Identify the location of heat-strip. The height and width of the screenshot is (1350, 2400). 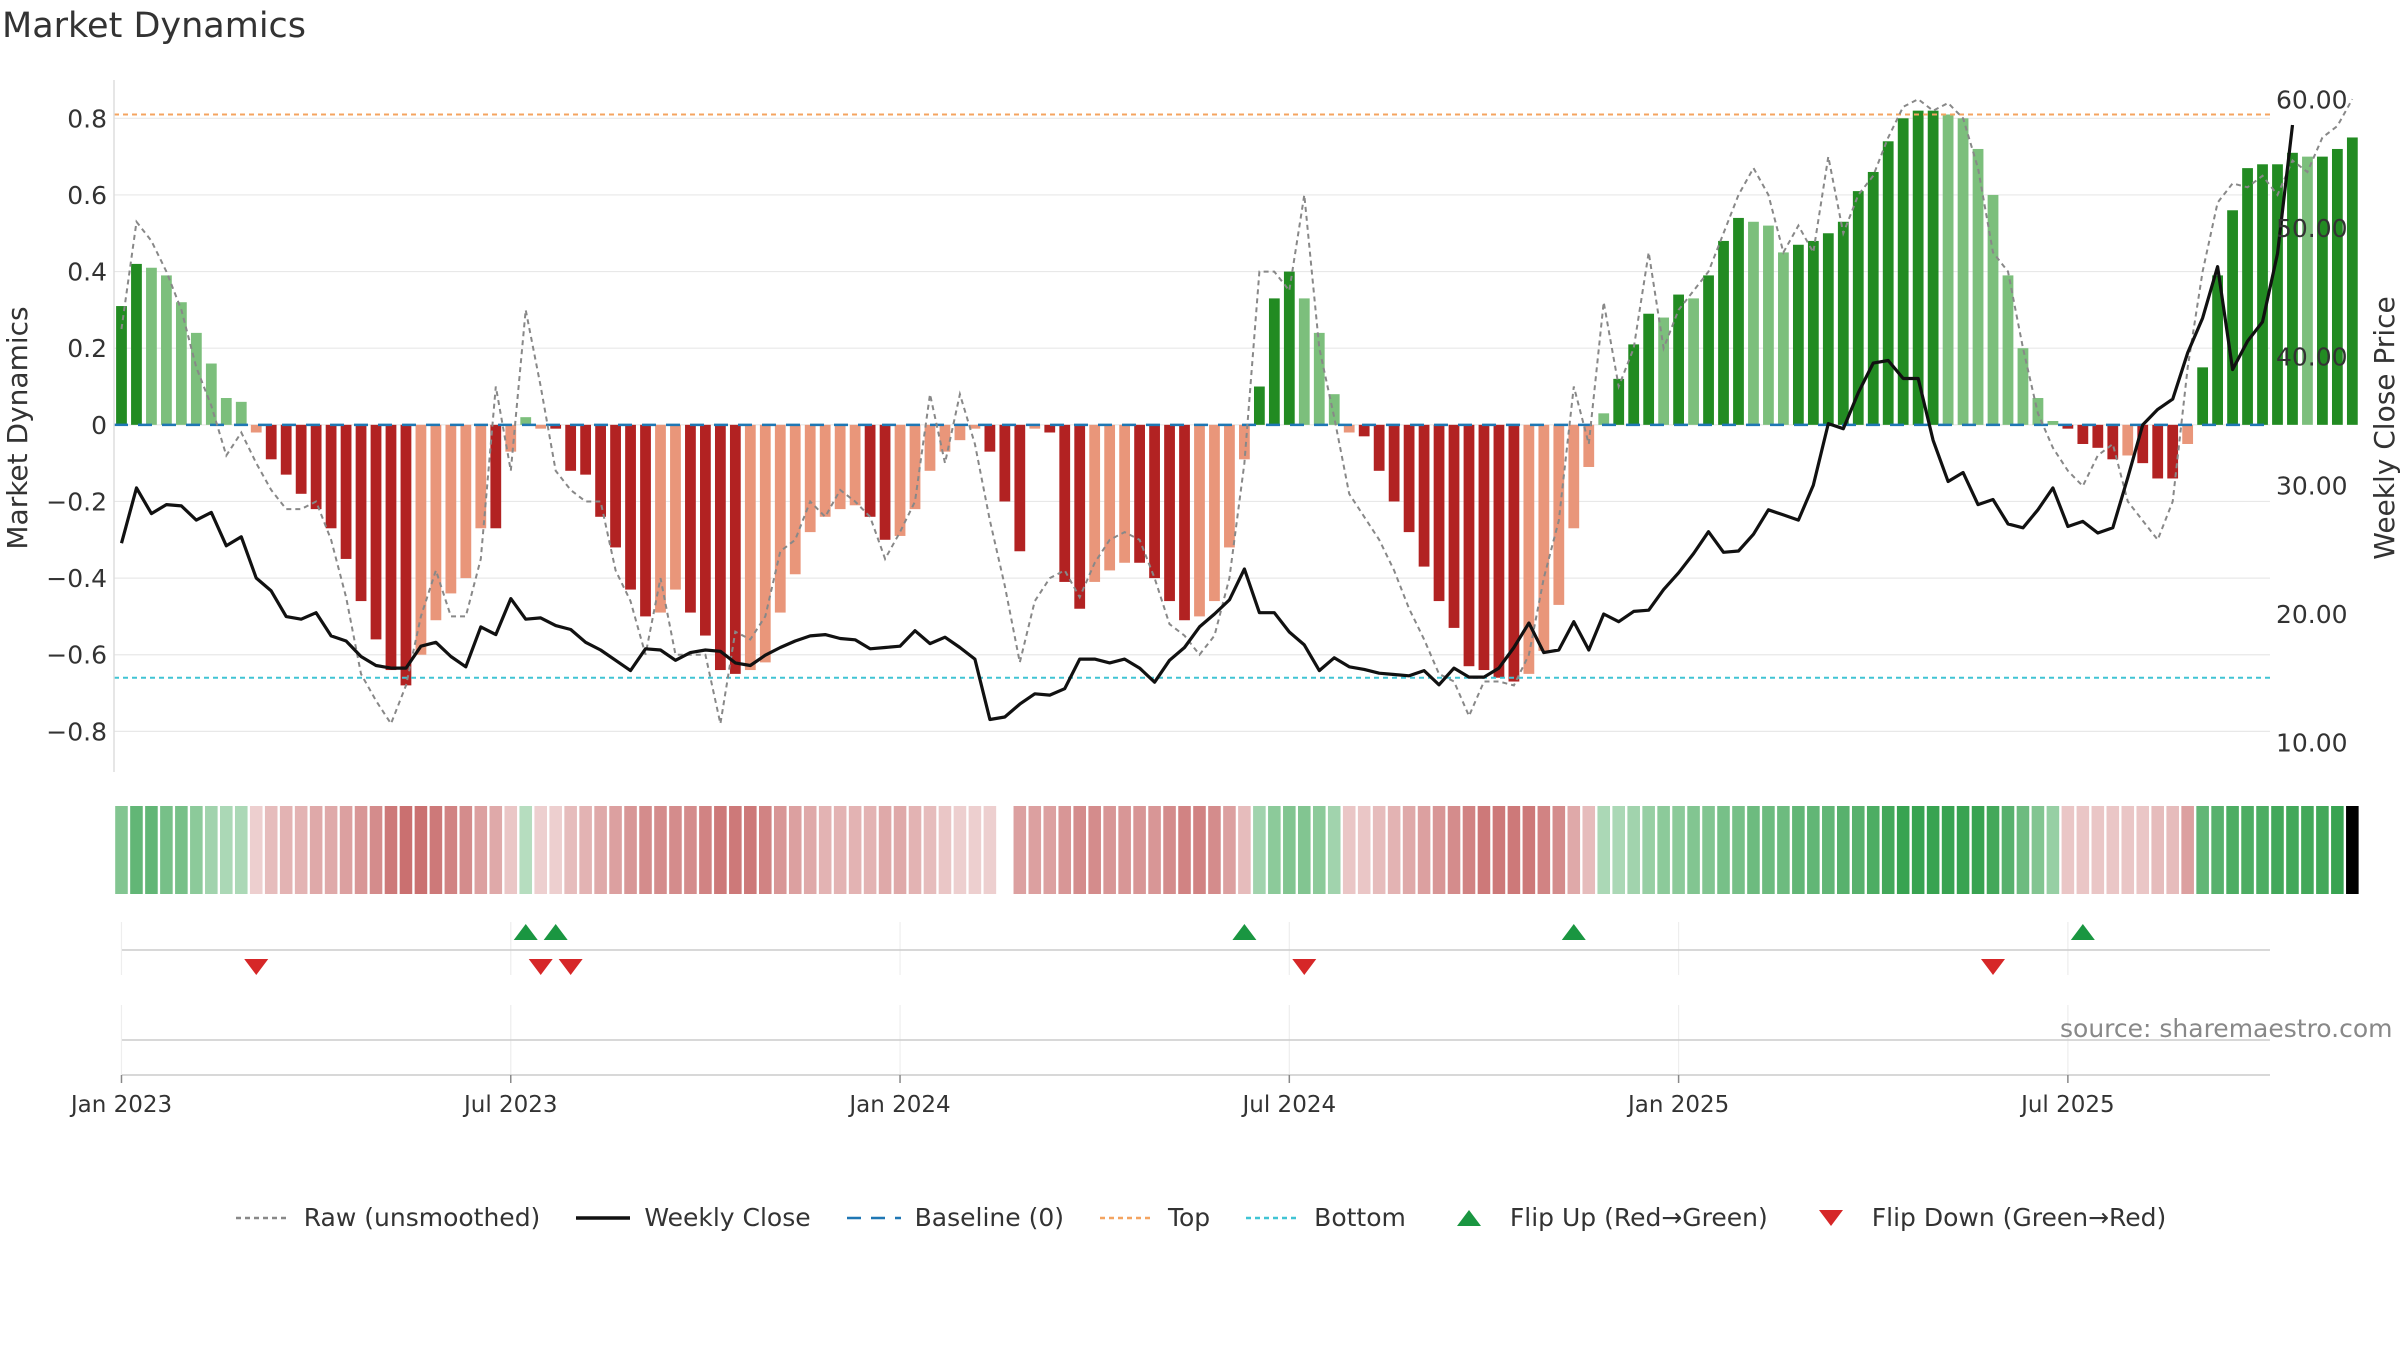
(1237, 850).